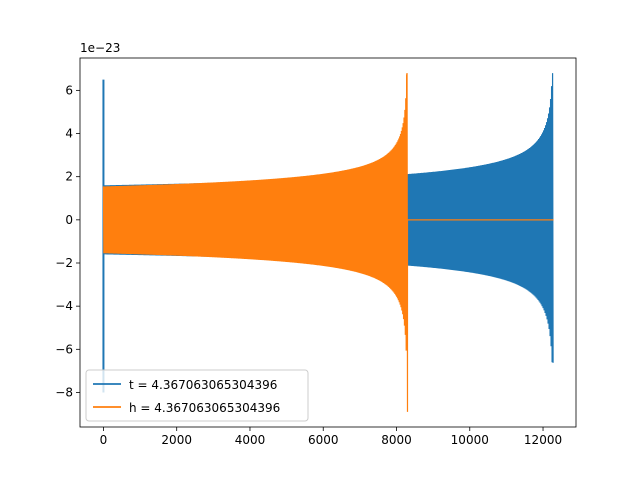 The image size is (640, 480). What do you see at coordinates (176, 440) in the screenshot?
I see `x-tick-label: 2000` at bounding box center [176, 440].